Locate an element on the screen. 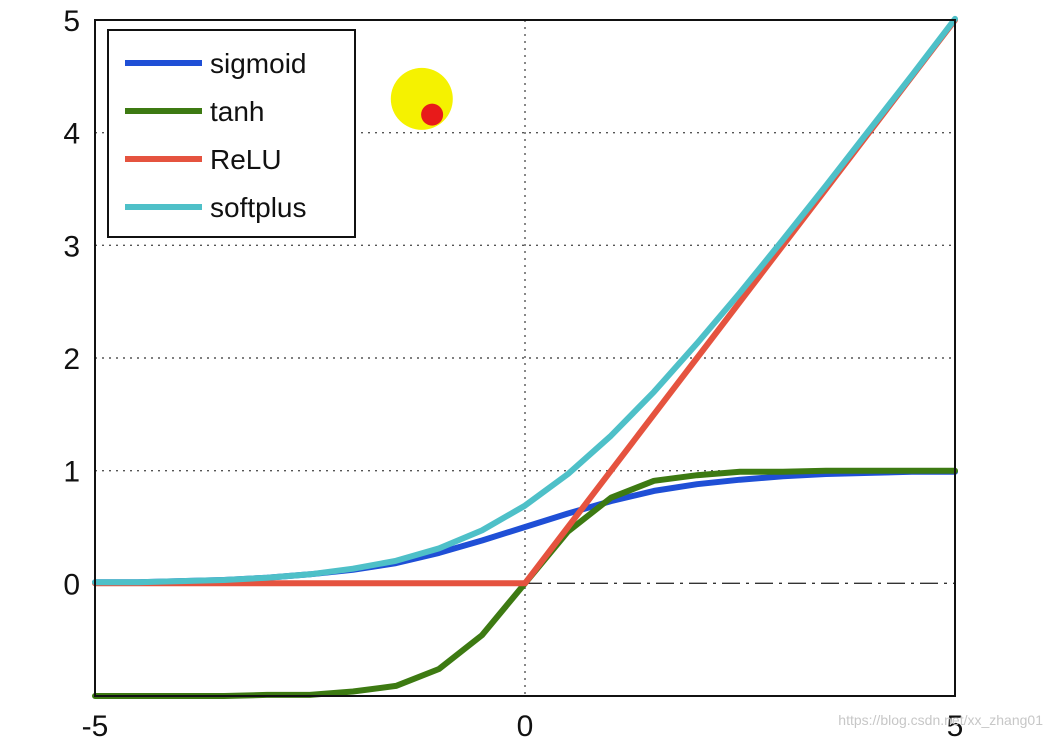  x-tick-label: -5 is located at coordinates (95, 725).